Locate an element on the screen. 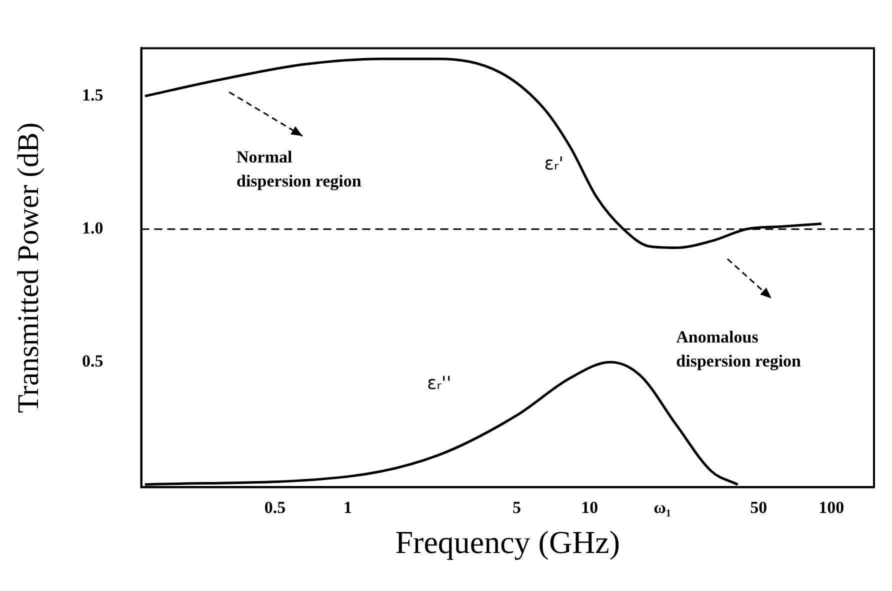 The height and width of the screenshot is (591, 892). x-tick-label: 10 is located at coordinates (589, 507).